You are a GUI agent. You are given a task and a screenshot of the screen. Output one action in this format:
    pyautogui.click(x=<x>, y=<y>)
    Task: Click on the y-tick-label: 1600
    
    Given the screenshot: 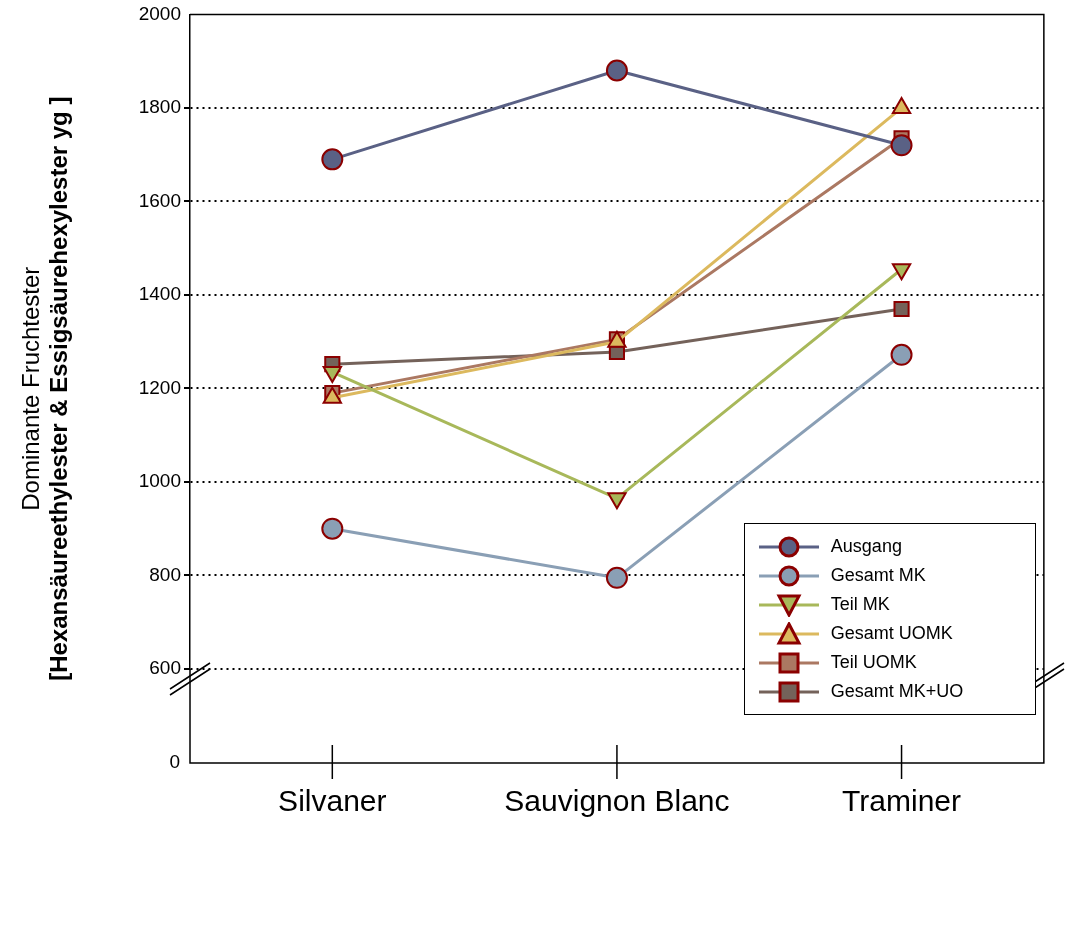 What is the action you would take?
    pyautogui.click(x=159, y=200)
    